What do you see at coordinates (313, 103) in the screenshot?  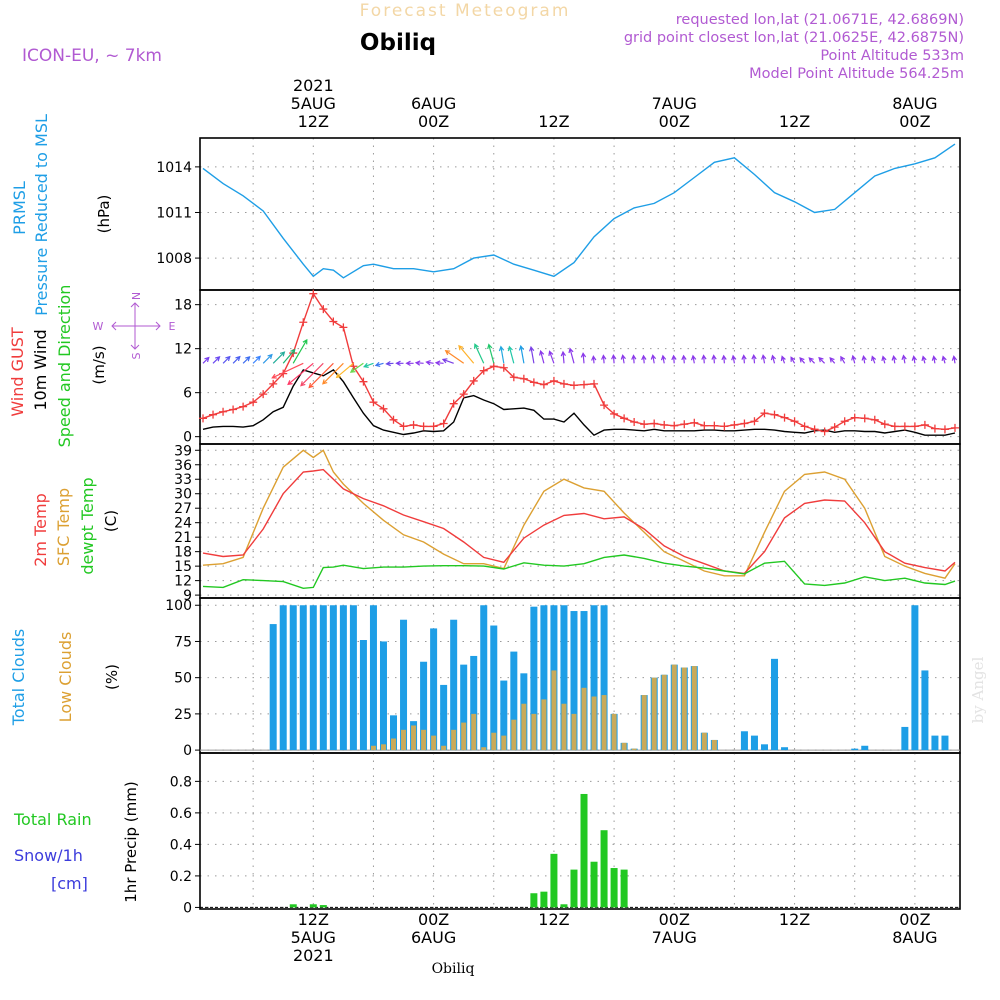 I see `top-time-label: 5AUG` at bounding box center [313, 103].